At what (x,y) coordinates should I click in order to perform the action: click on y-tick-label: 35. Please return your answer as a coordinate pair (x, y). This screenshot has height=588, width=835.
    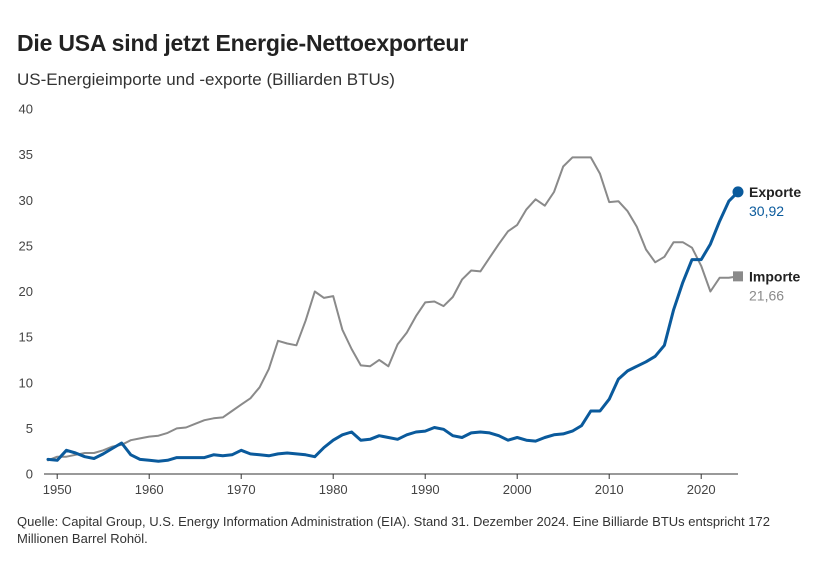
    Looking at the image, I should click on (26, 154).